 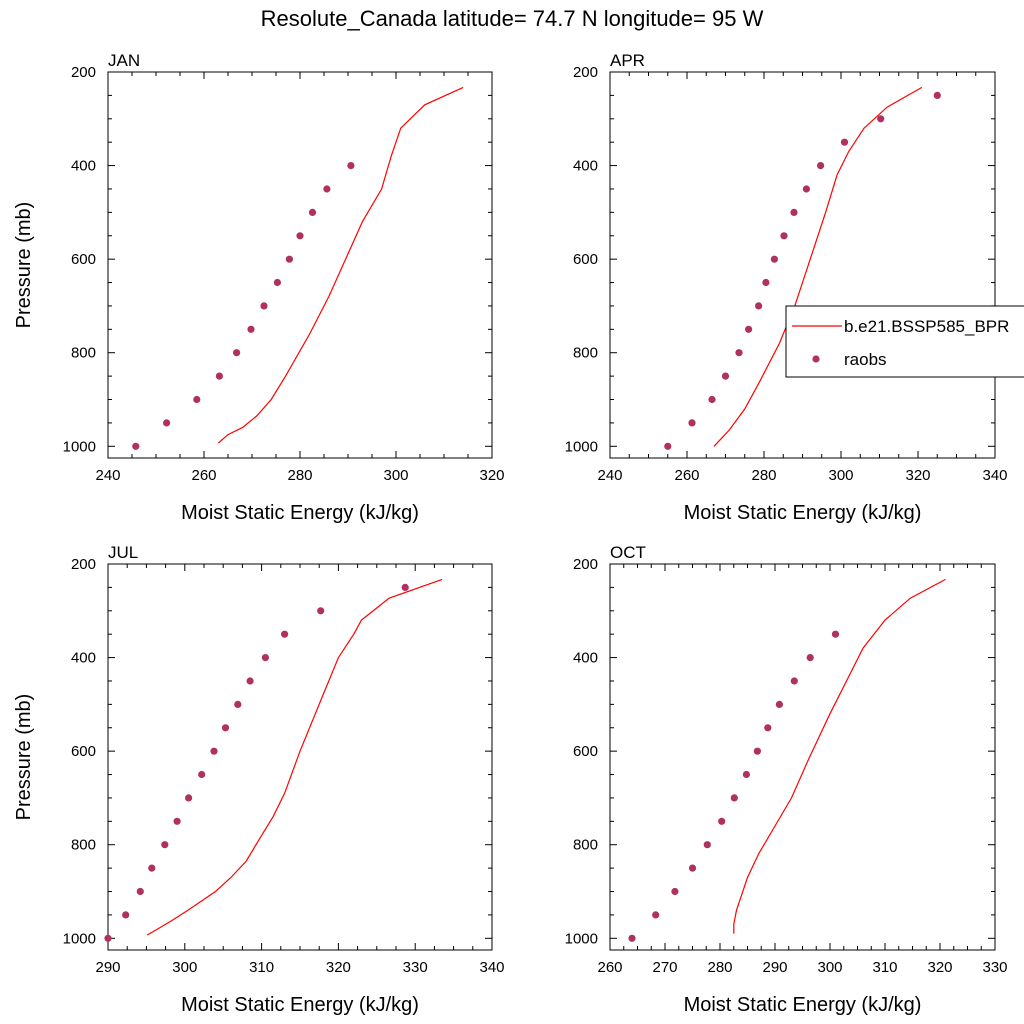 What do you see at coordinates (865, 359) in the screenshot?
I see `legend-label: raobs` at bounding box center [865, 359].